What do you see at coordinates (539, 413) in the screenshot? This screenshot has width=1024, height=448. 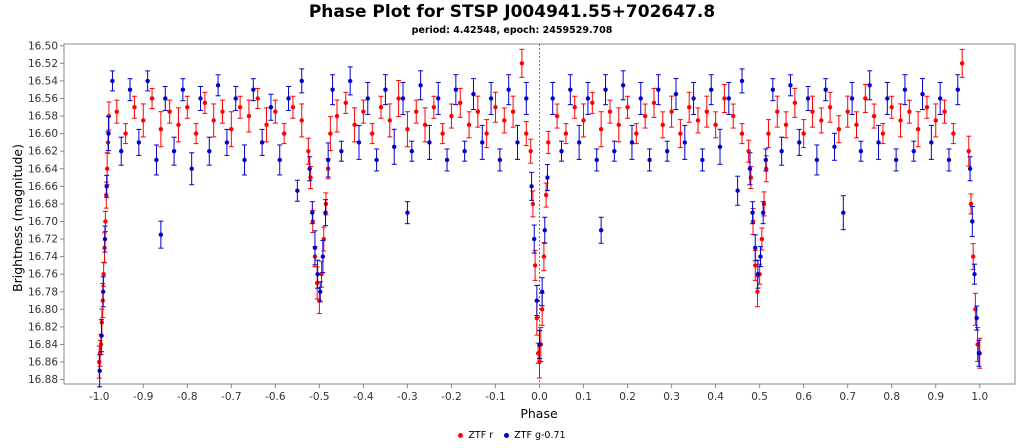 I see `x-axis-title: Phase` at bounding box center [539, 413].